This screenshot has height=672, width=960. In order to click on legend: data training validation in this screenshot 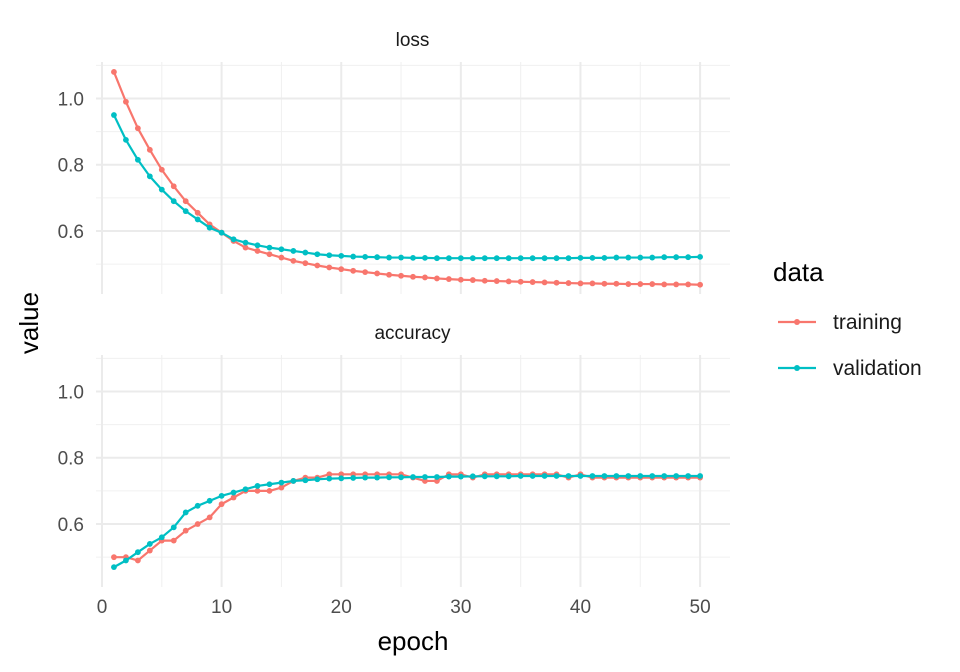, I will do `click(847, 318)`.